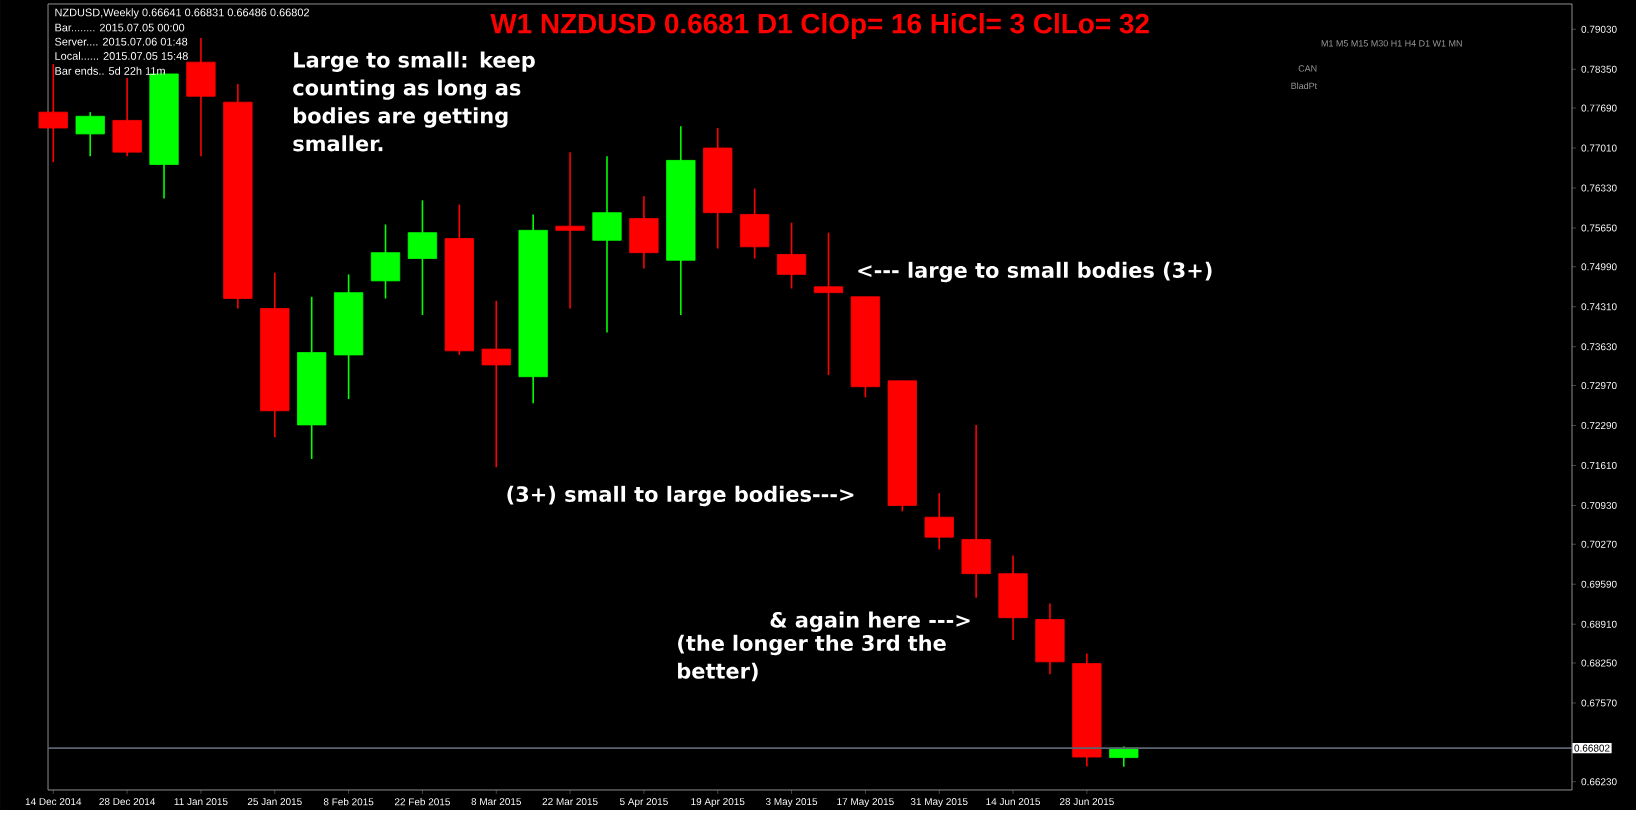 The width and height of the screenshot is (1636, 814). I want to click on annotation: (the longer the 3rd the better), so click(812, 658).